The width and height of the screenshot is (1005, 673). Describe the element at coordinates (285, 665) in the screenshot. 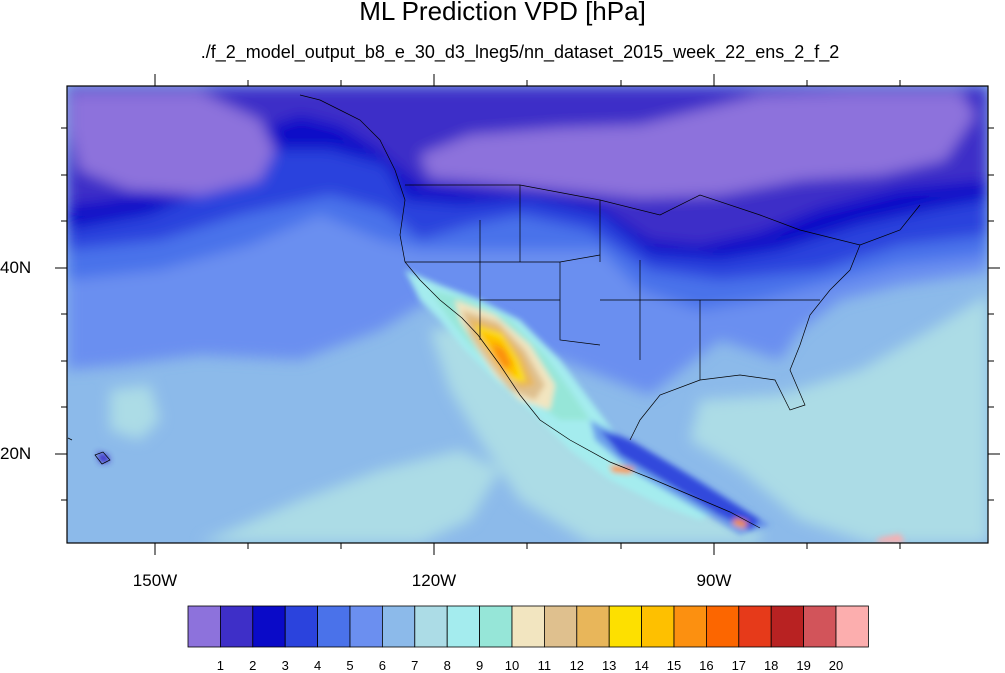

I see `colorbar-tick-label: 3` at that location.